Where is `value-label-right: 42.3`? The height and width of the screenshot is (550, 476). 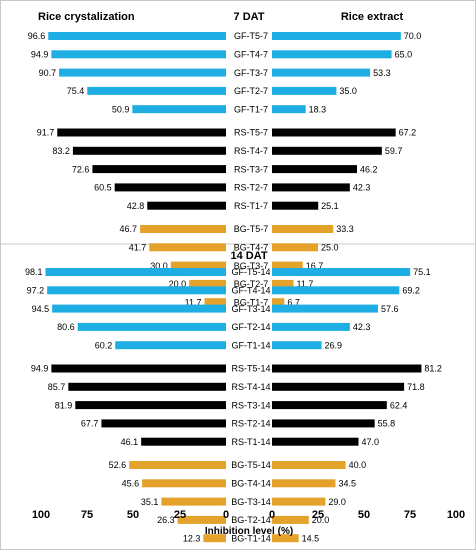
value-label-right: 42.3 is located at coordinates (362, 327).